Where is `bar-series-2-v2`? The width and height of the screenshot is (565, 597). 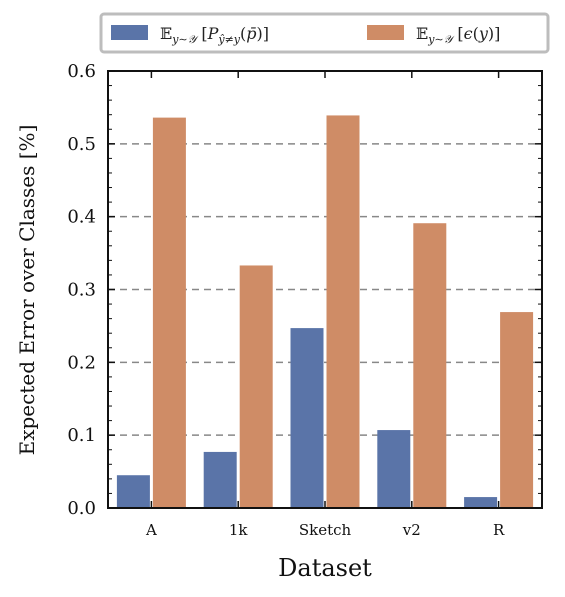 bar-series-2-v2 is located at coordinates (430, 365).